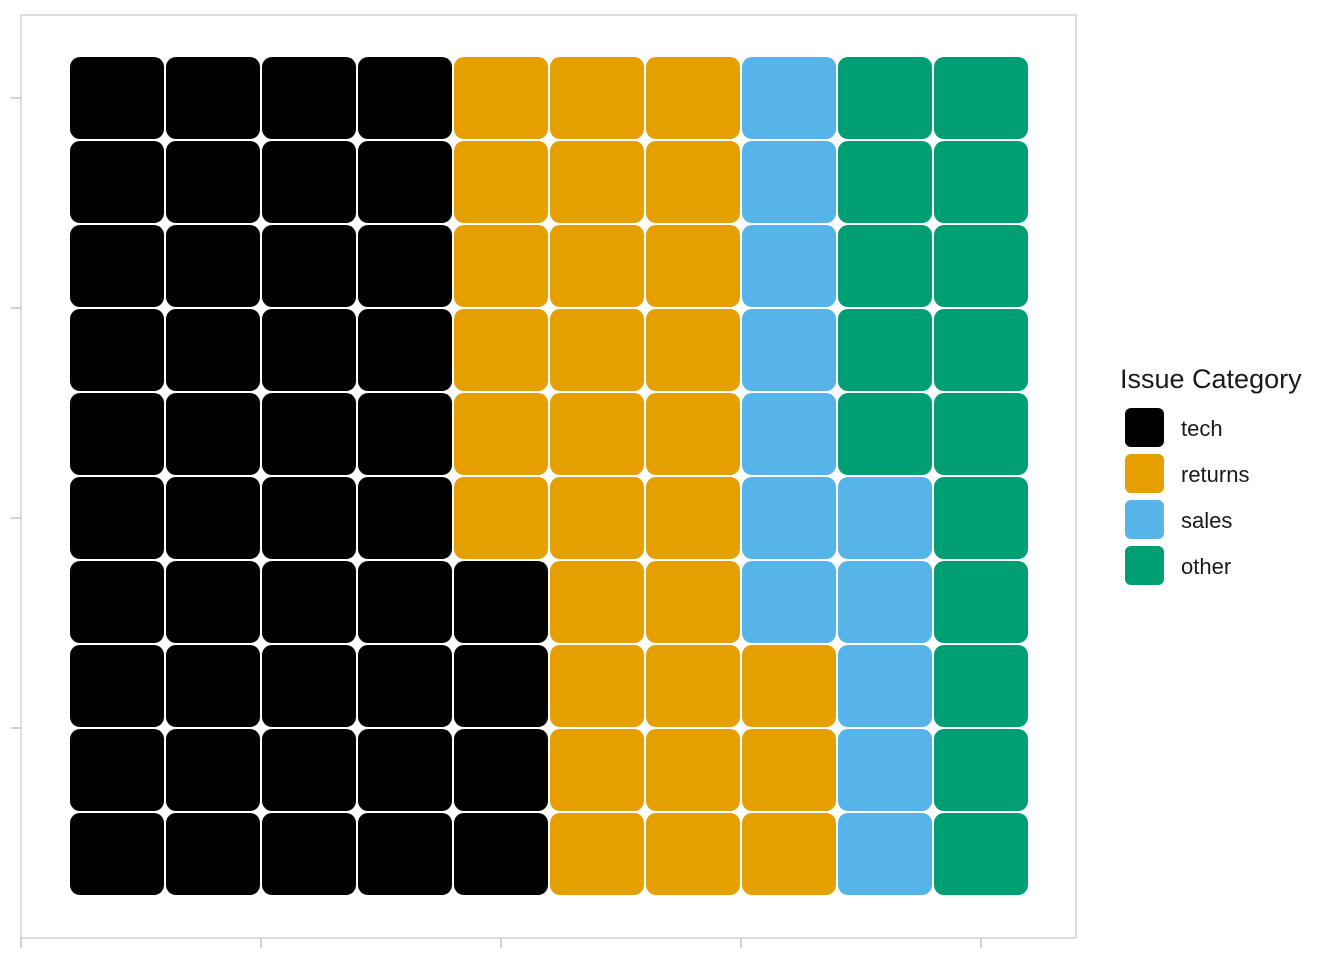 Image resolution: width=1344 pixels, height=960 pixels. Describe the element at coordinates (1206, 520) in the screenshot. I see `legend-label-sales: sales` at that location.